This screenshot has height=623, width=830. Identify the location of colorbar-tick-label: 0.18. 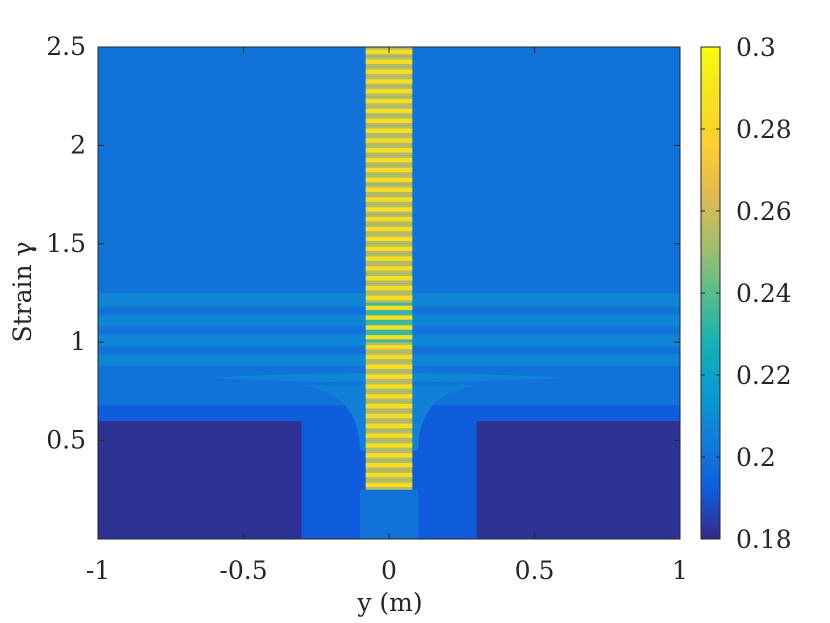
(764, 539).